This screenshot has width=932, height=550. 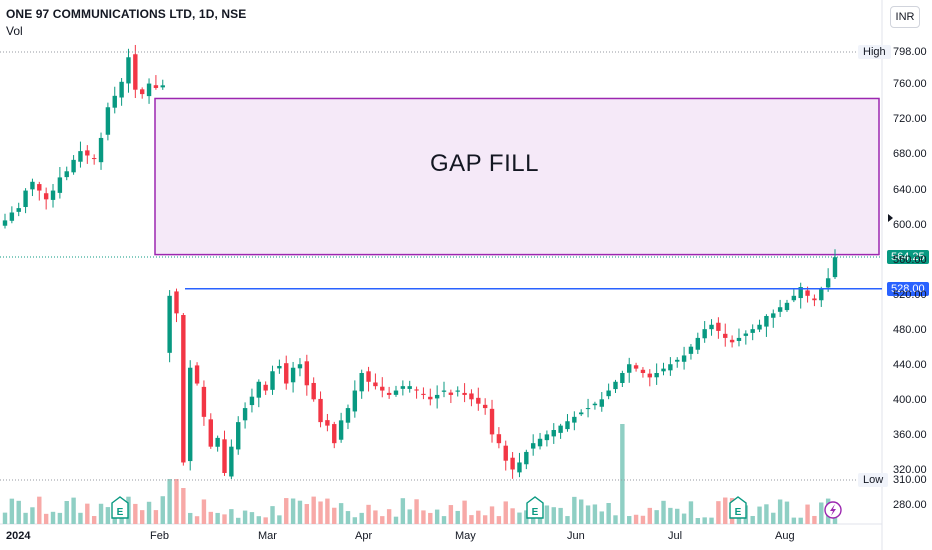 I want to click on currency-button: INR, so click(x=905, y=17).